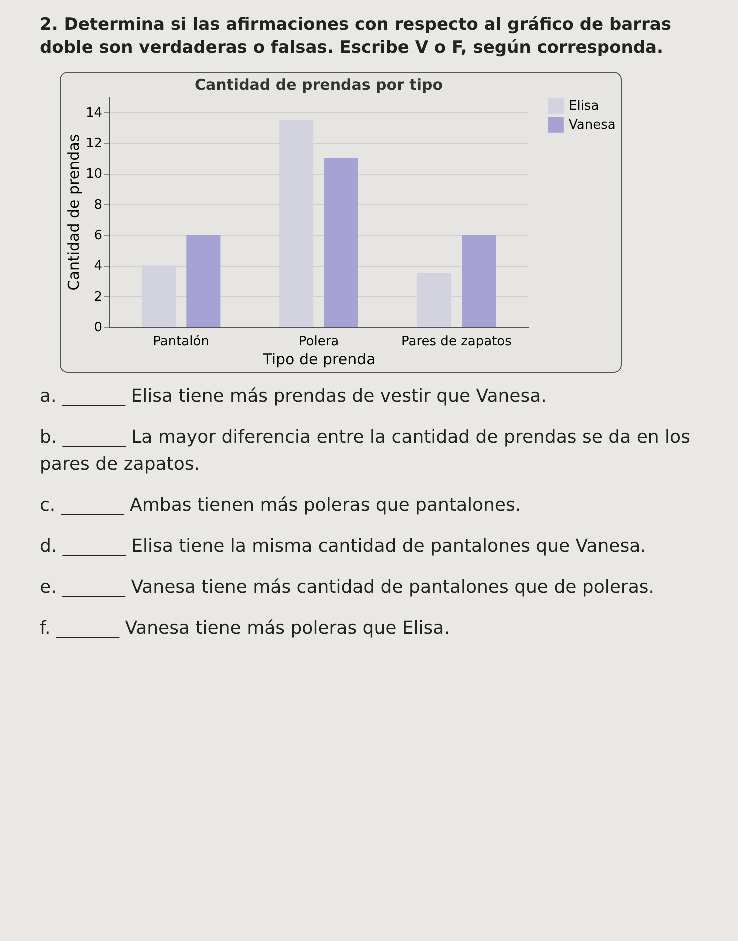  What do you see at coordinates (592, 125) in the screenshot?
I see `legend-label: Vanesa` at bounding box center [592, 125].